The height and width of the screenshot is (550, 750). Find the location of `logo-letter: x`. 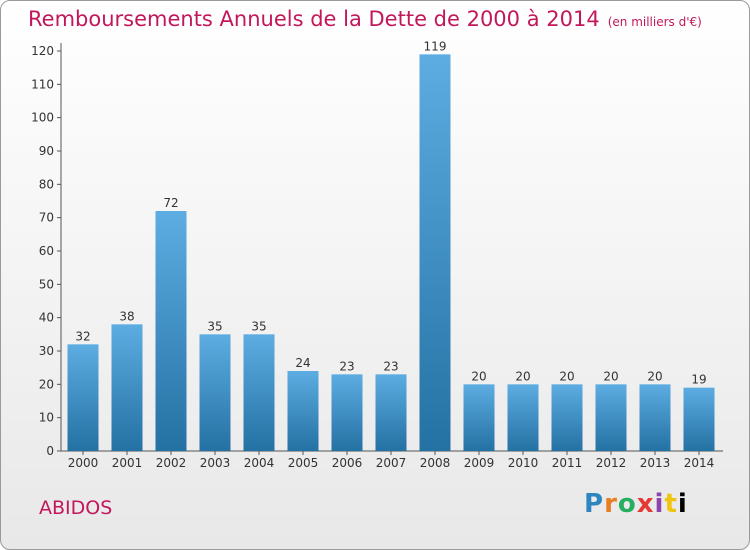

logo-letter: x is located at coordinates (645, 504).